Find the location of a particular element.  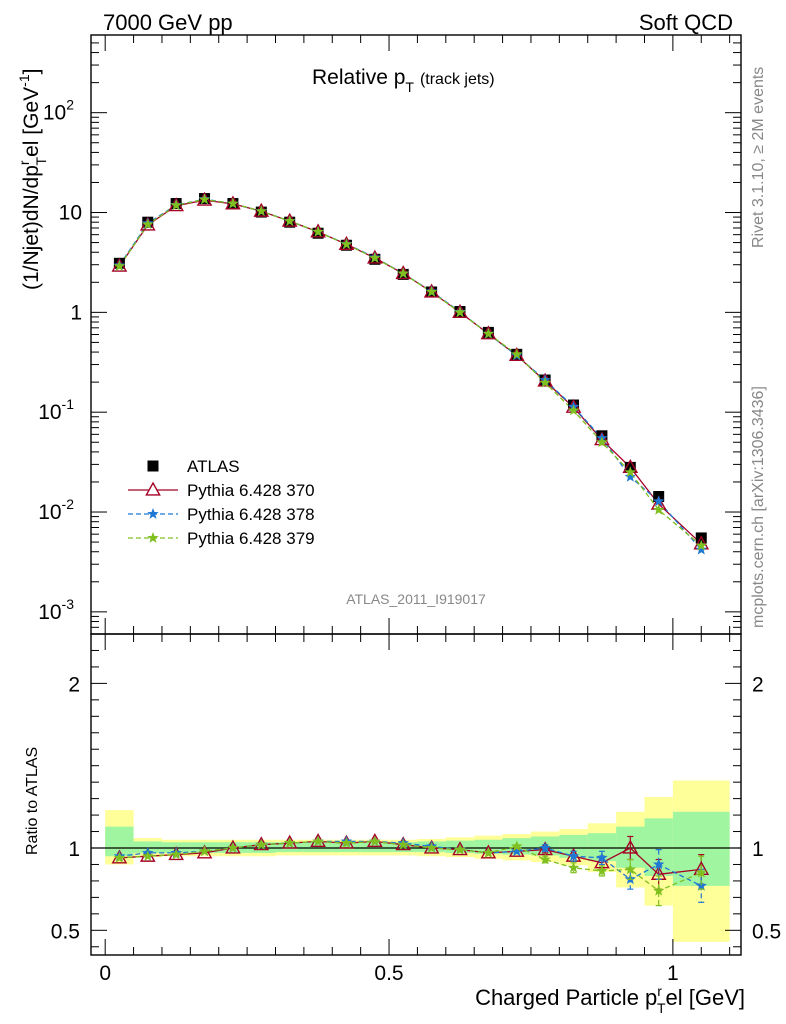

main-y-label-mid: el [GeV is located at coordinates (31, 122).